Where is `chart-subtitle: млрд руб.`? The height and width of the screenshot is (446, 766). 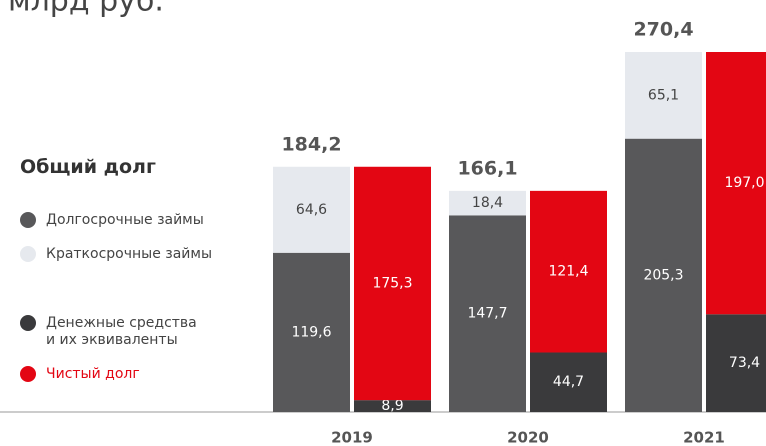
chart-subtitle: млрд руб. is located at coordinates (86, 9).